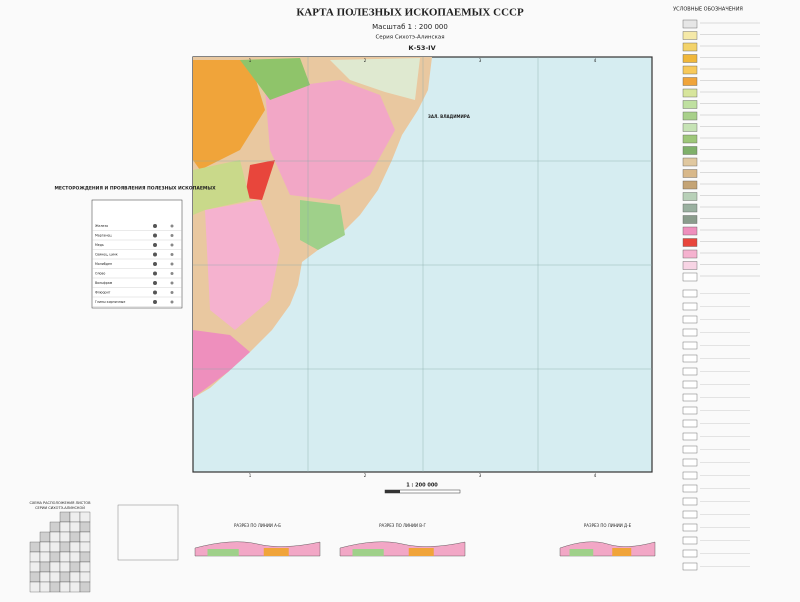 This screenshot has height=602, width=800. I want to click on scale-bar: 1 : 200 000, so click(422, 488).